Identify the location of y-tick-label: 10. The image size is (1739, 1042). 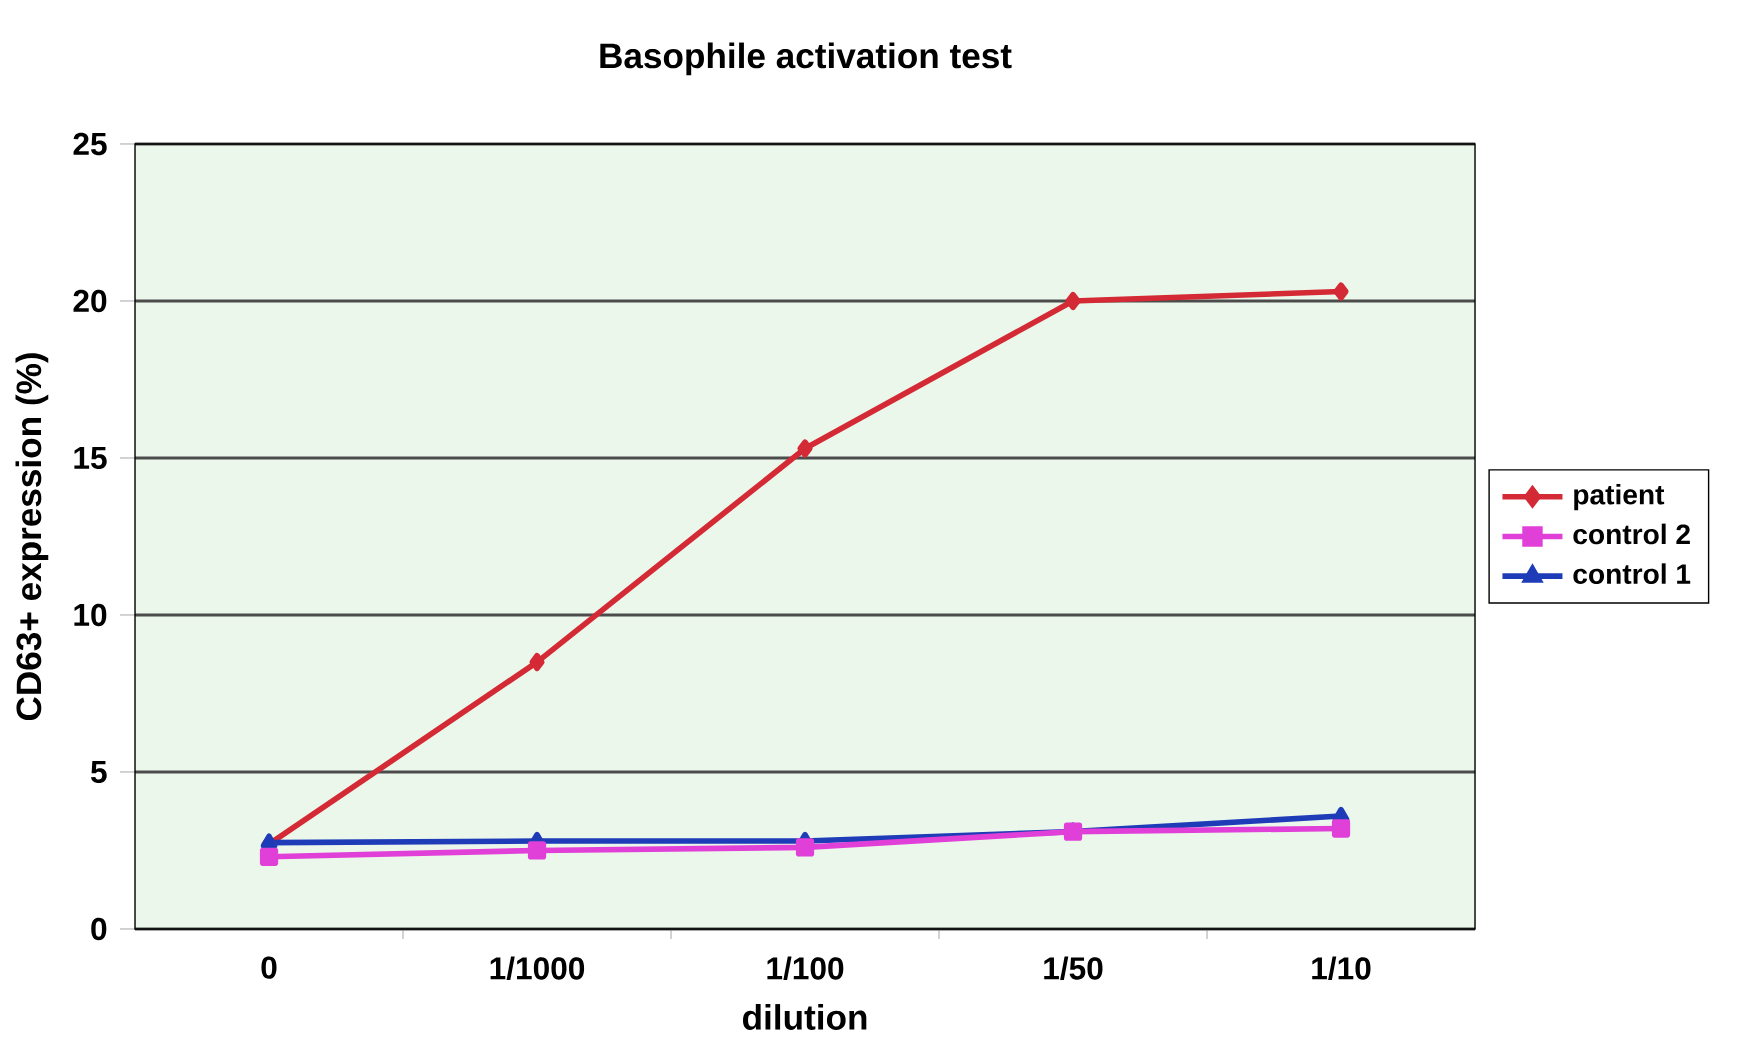
(90, 615).